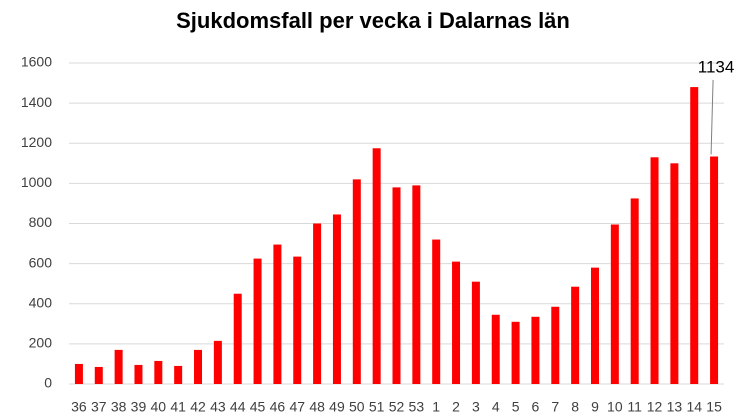 Image resolution: width=746 pixels, height=419 pixels. What do you see at coordinates (516, 407) in the screenshot?
I see `x-tick-label: 5` at bounding box center [516, 407].